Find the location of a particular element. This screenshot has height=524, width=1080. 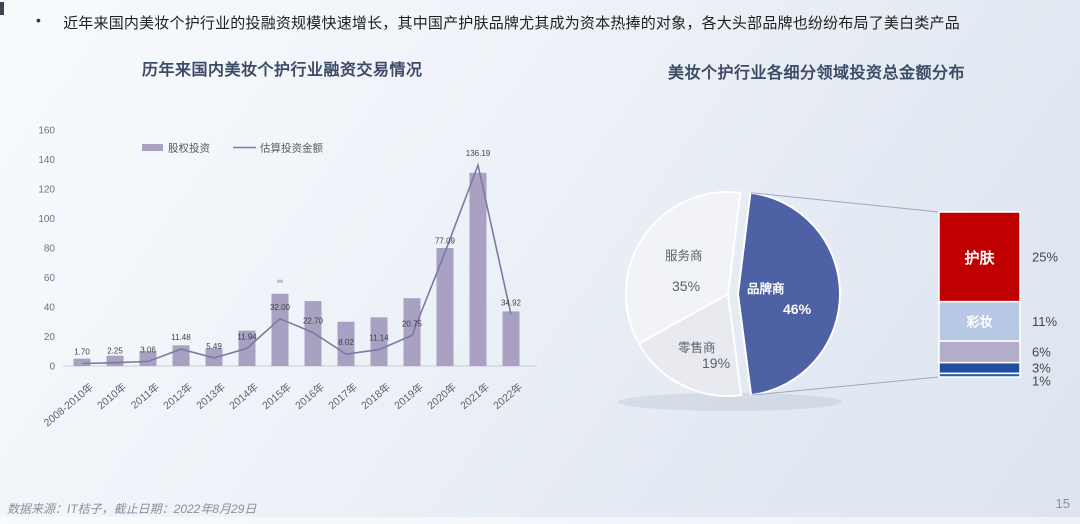

data-label: 3.06 is located at coordinates (148, 349).